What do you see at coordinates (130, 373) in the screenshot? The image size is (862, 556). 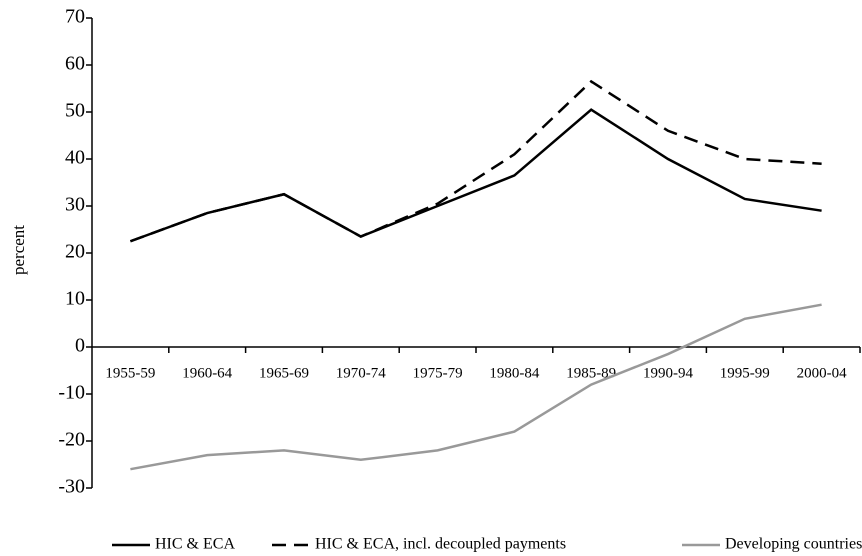 I see `x-tick-label: 1955-59` at bounding box center [130, 373].